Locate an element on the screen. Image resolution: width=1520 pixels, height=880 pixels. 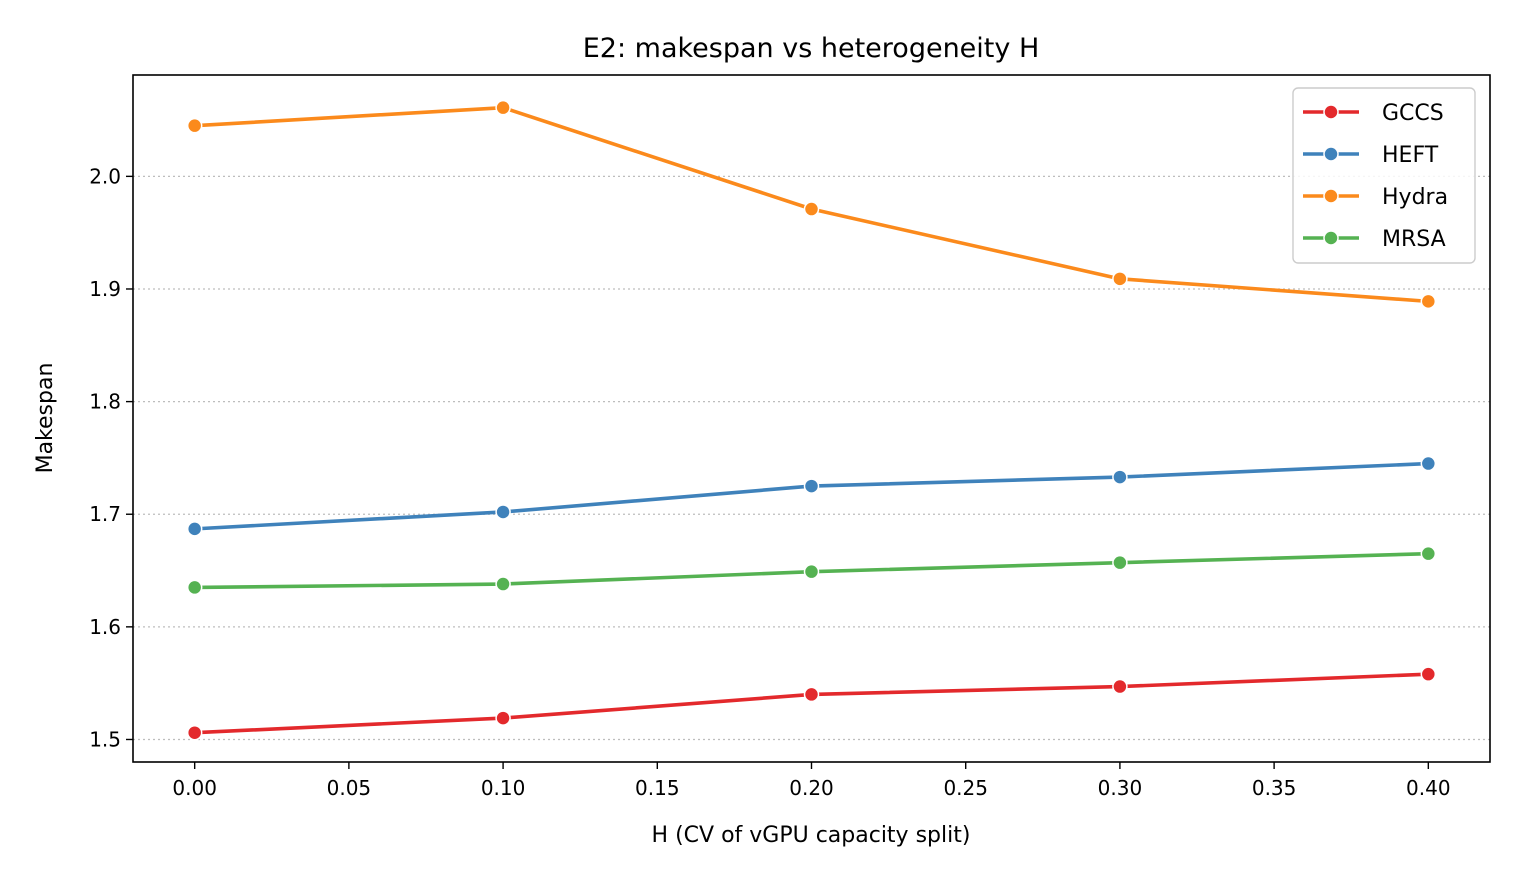
legend-label: MRSA is located at coordinates (1414, 239).